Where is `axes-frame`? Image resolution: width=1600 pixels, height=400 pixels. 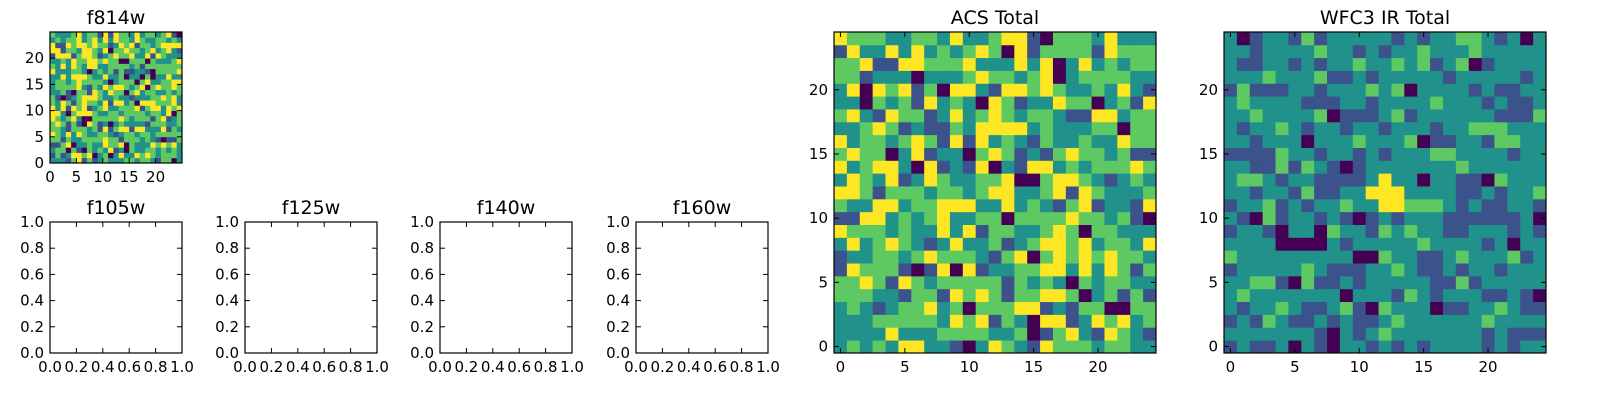
axes-frame is located at coordinates (702, 287).